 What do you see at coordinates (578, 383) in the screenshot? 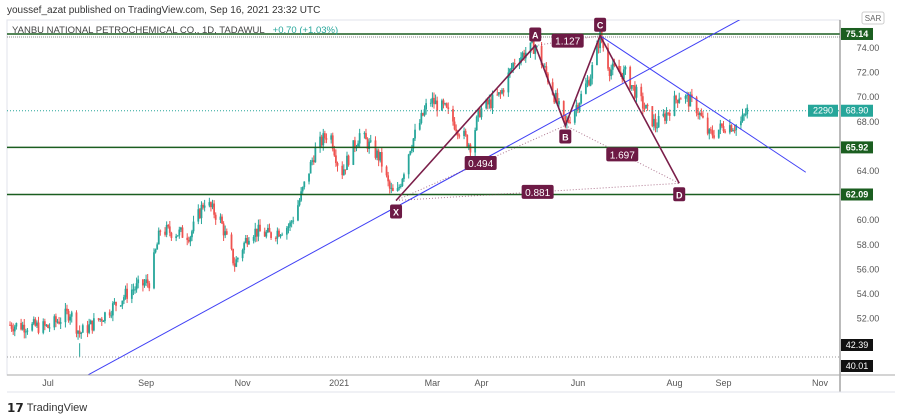
I see `time-tick-label: Jun` at bounding box center [578, 383].